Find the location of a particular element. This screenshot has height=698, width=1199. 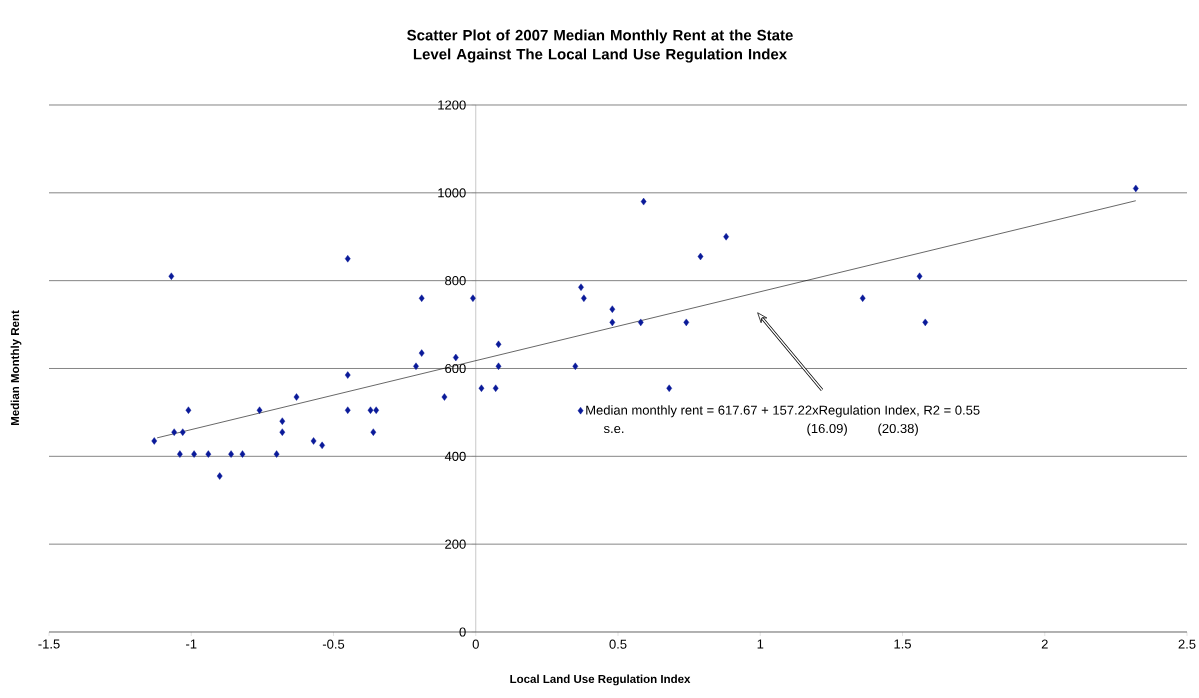

y-tick-label: 800 is located at coordinates (455, 281).